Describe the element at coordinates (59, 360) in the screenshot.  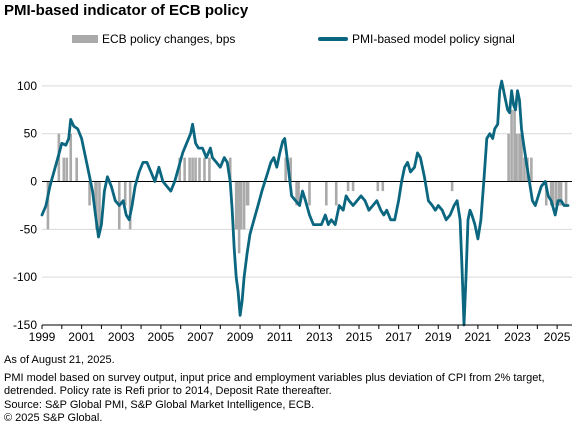
I see `as-of-note: As of August 21, 2025.` at that location.